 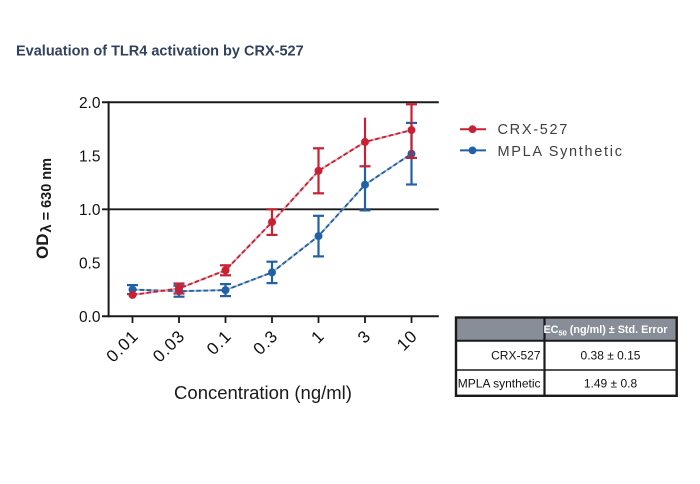 I want to click on svg-text: MPLA synthetic, so click(x=499, y=384).